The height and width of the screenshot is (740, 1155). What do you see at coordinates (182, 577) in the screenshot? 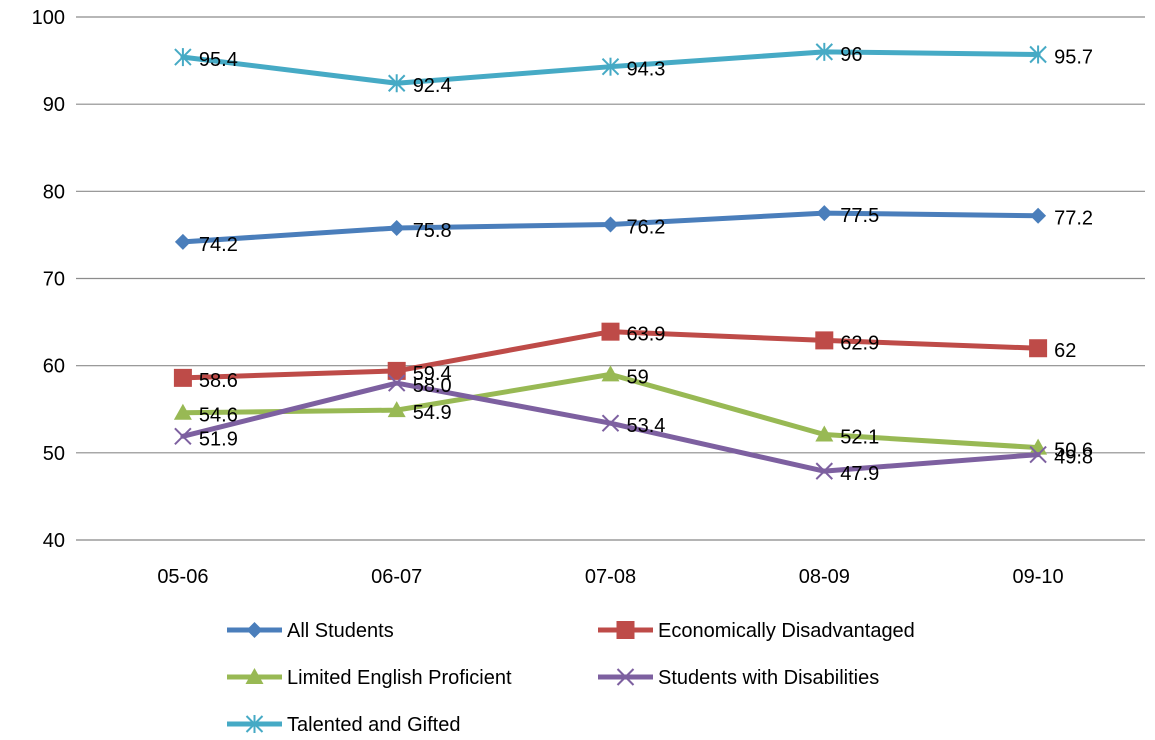
I see `x-tick-label: 05-06` at bounding box center [182, 577].